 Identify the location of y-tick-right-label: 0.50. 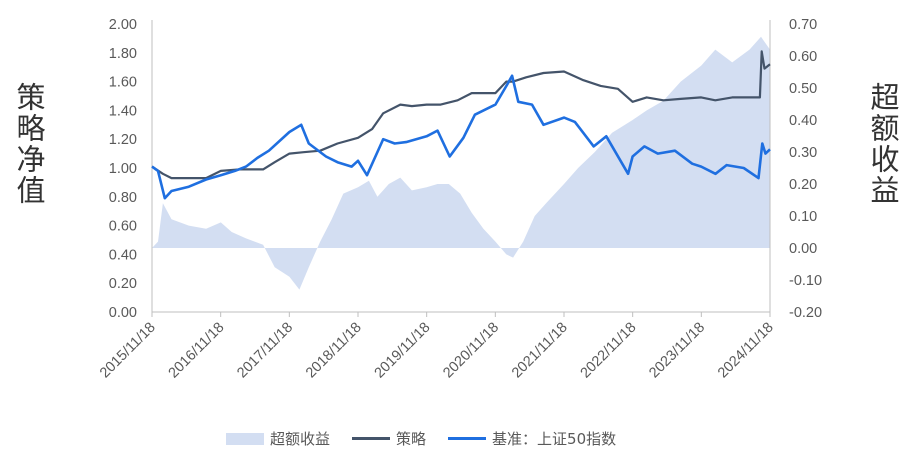
(803, 89).